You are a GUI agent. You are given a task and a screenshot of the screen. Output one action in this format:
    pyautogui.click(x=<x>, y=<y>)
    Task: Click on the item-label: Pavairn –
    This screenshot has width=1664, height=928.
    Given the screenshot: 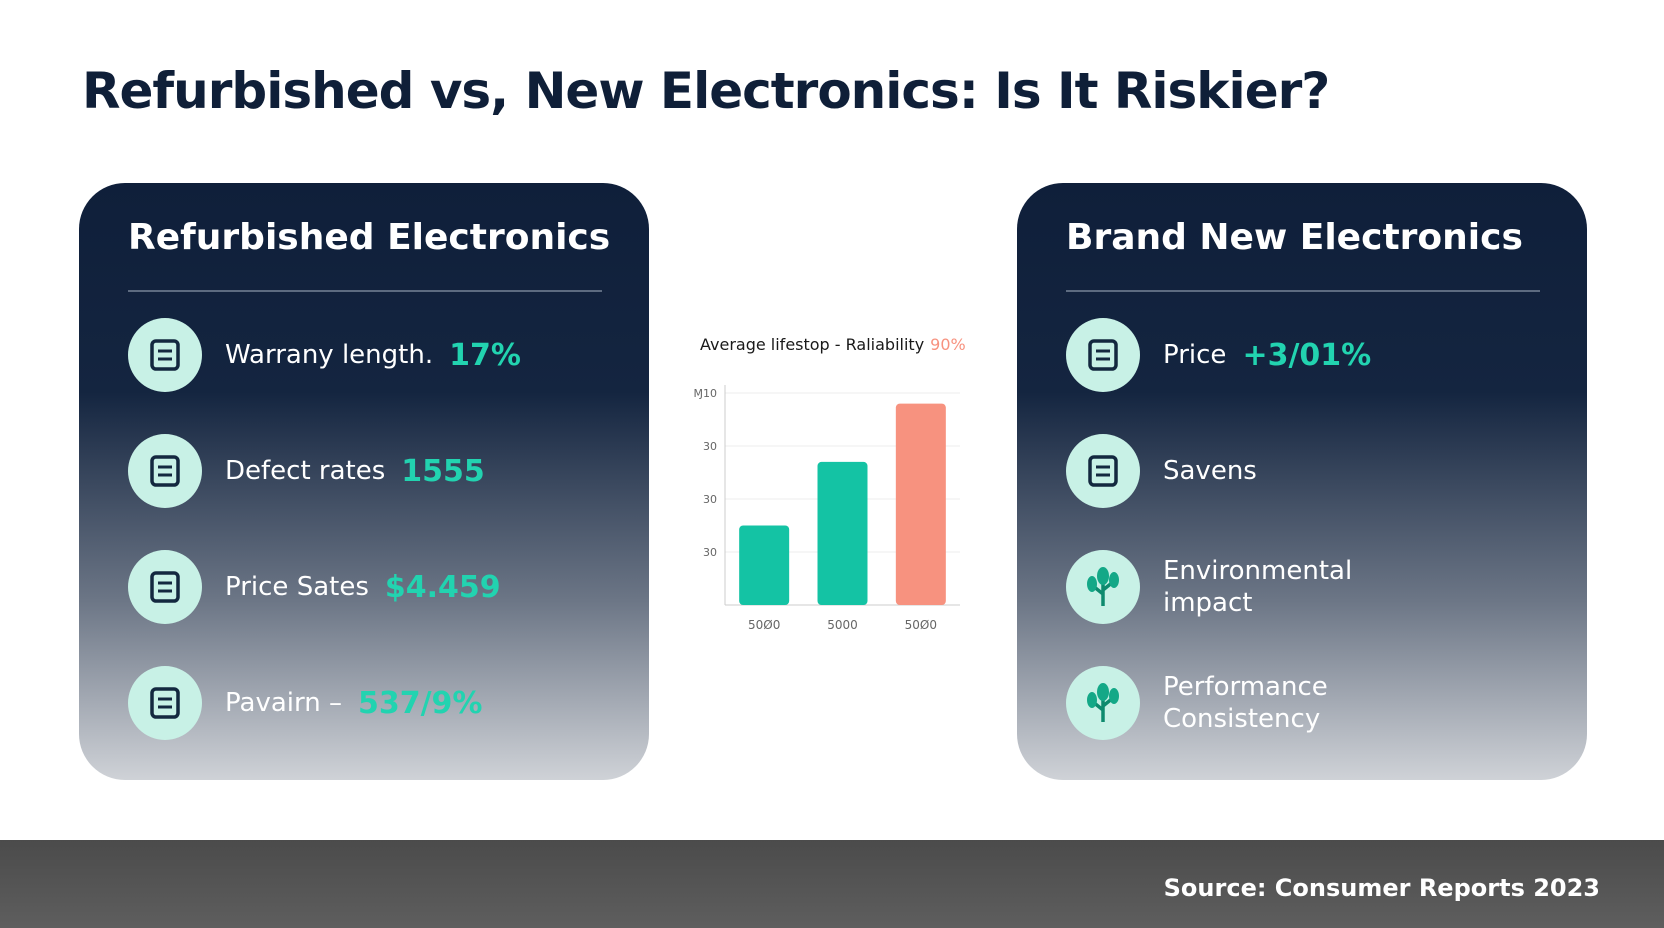 What is the action you would take?
    pyautogui.click(x=283, y=703)
    